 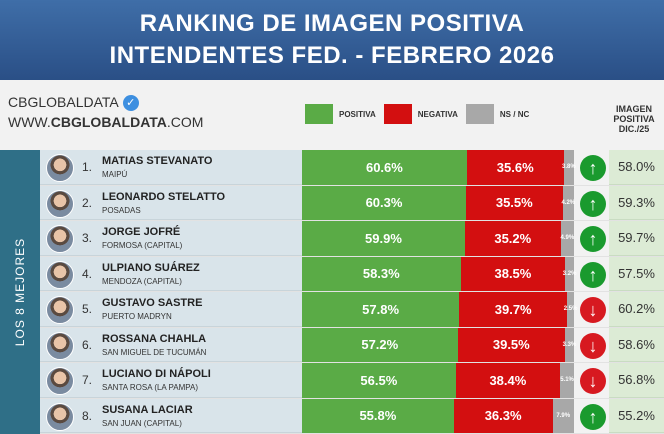 I want to click on bar-positive: 56.5%, so click(x=379, y=380).